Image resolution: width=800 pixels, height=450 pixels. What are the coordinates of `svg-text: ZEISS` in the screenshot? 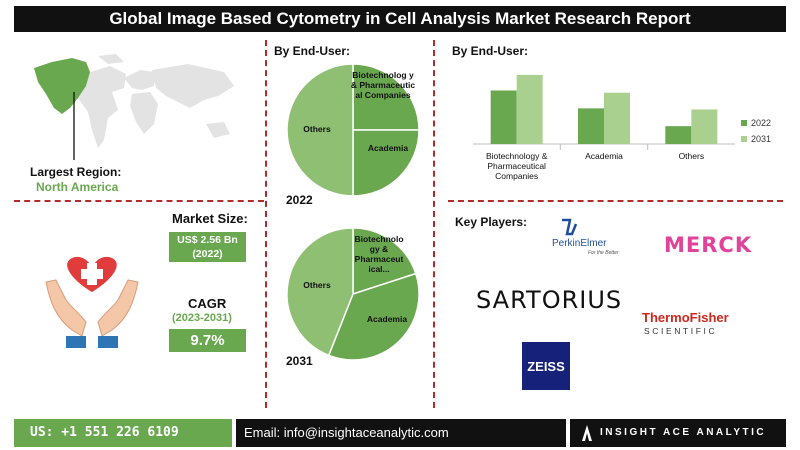 It's located at (546, 366).